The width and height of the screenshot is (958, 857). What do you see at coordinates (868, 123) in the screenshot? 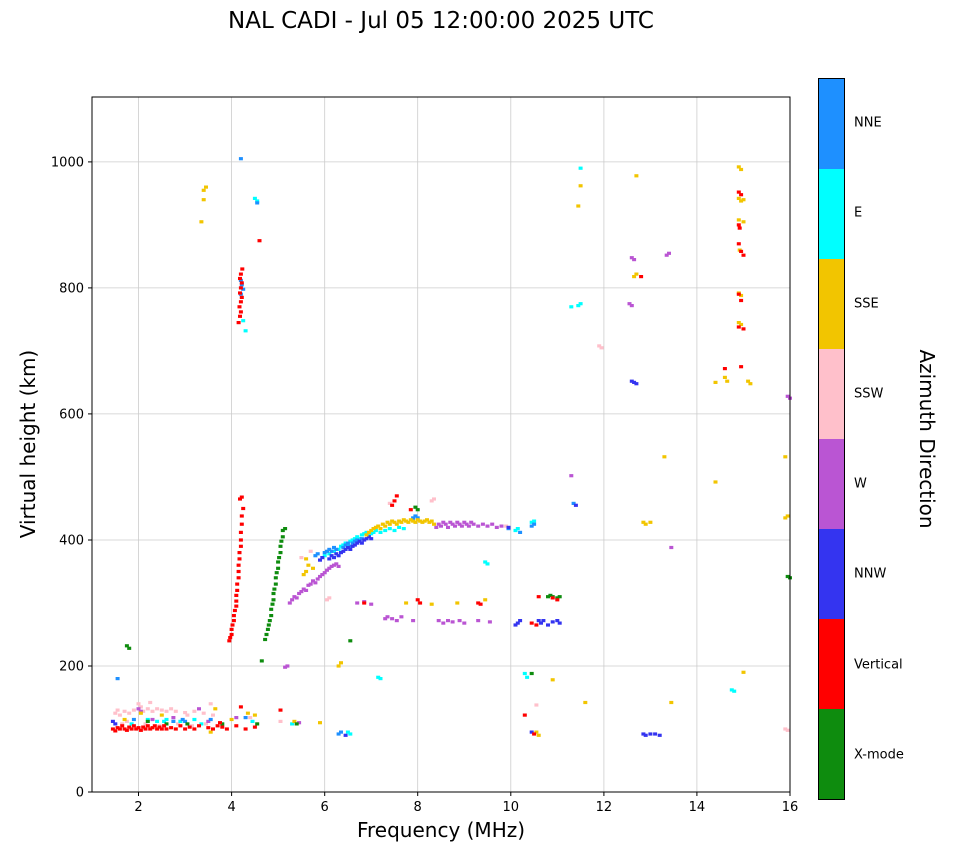
I see `colorbar-label-nne: NNE` at bounding box center [868, 123].